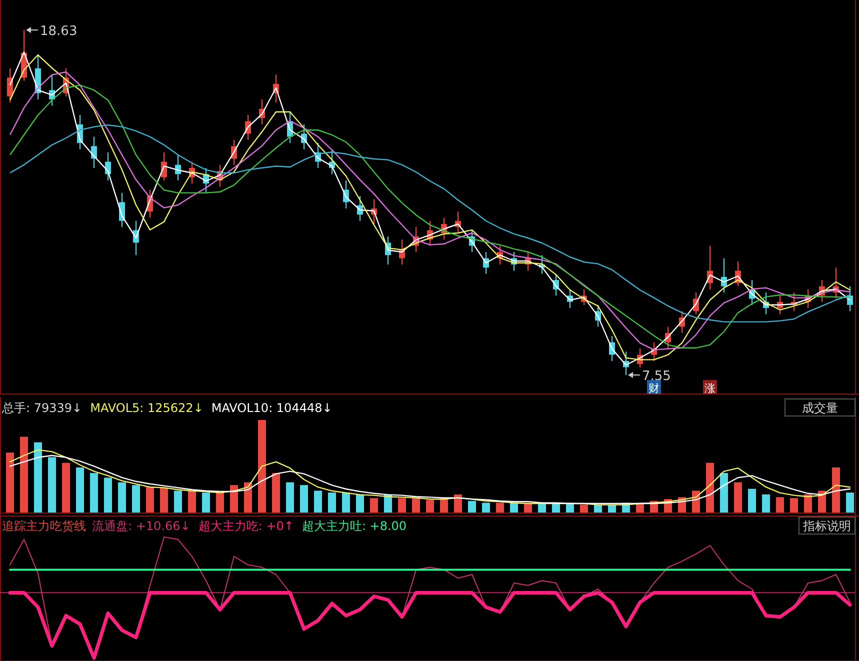 The height and width of the screenshot is (661, 859). I want to click on text: 涨, so click(710, 388).